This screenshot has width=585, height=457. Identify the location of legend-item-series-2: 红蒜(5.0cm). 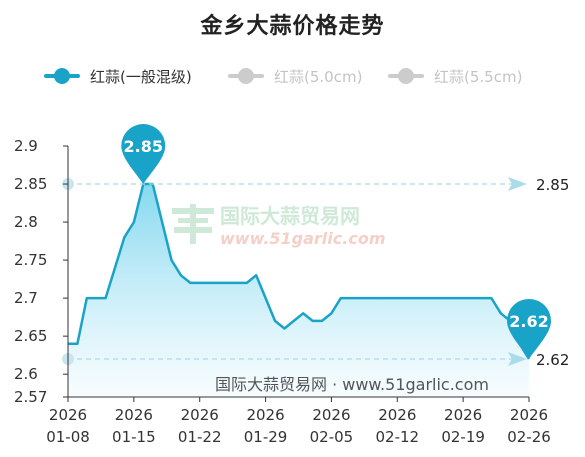
(295, 76).